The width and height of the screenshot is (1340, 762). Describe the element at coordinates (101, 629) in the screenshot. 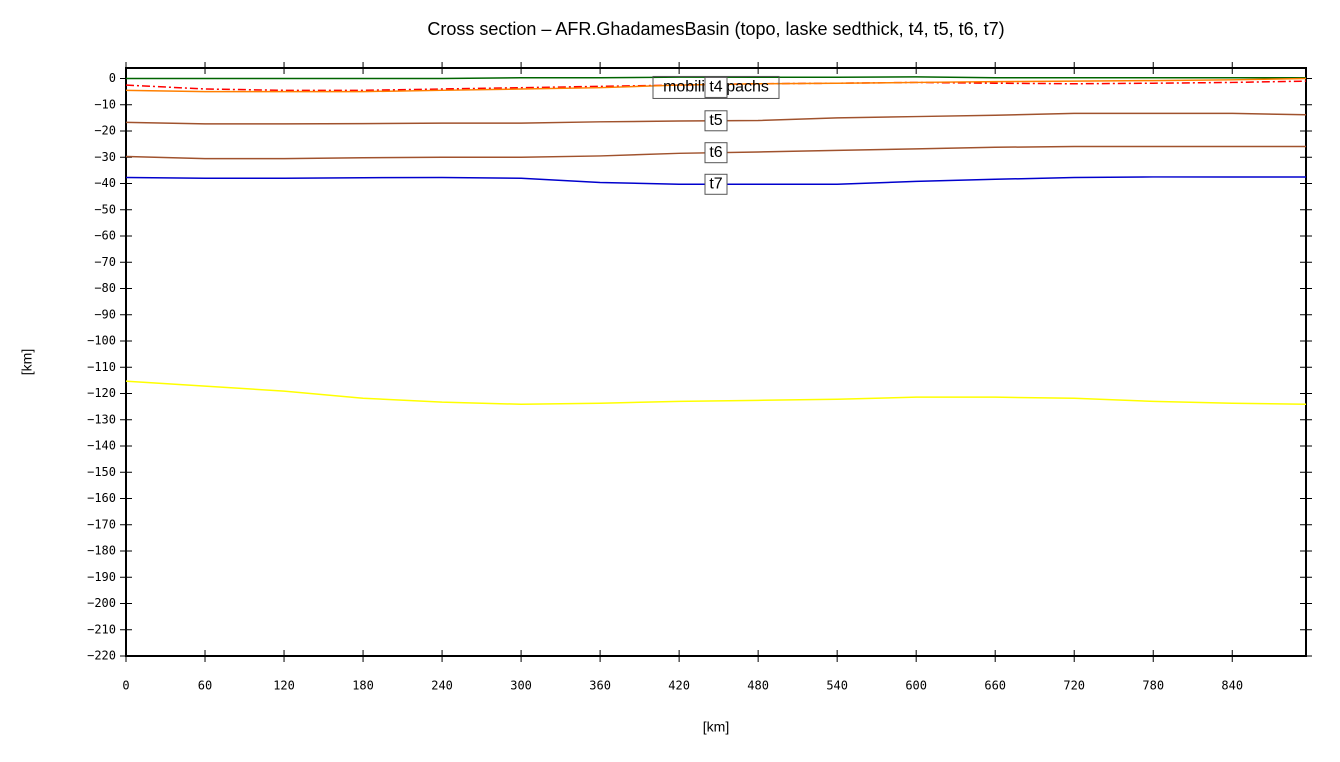

I see `y-tick-label: −210` at that location.